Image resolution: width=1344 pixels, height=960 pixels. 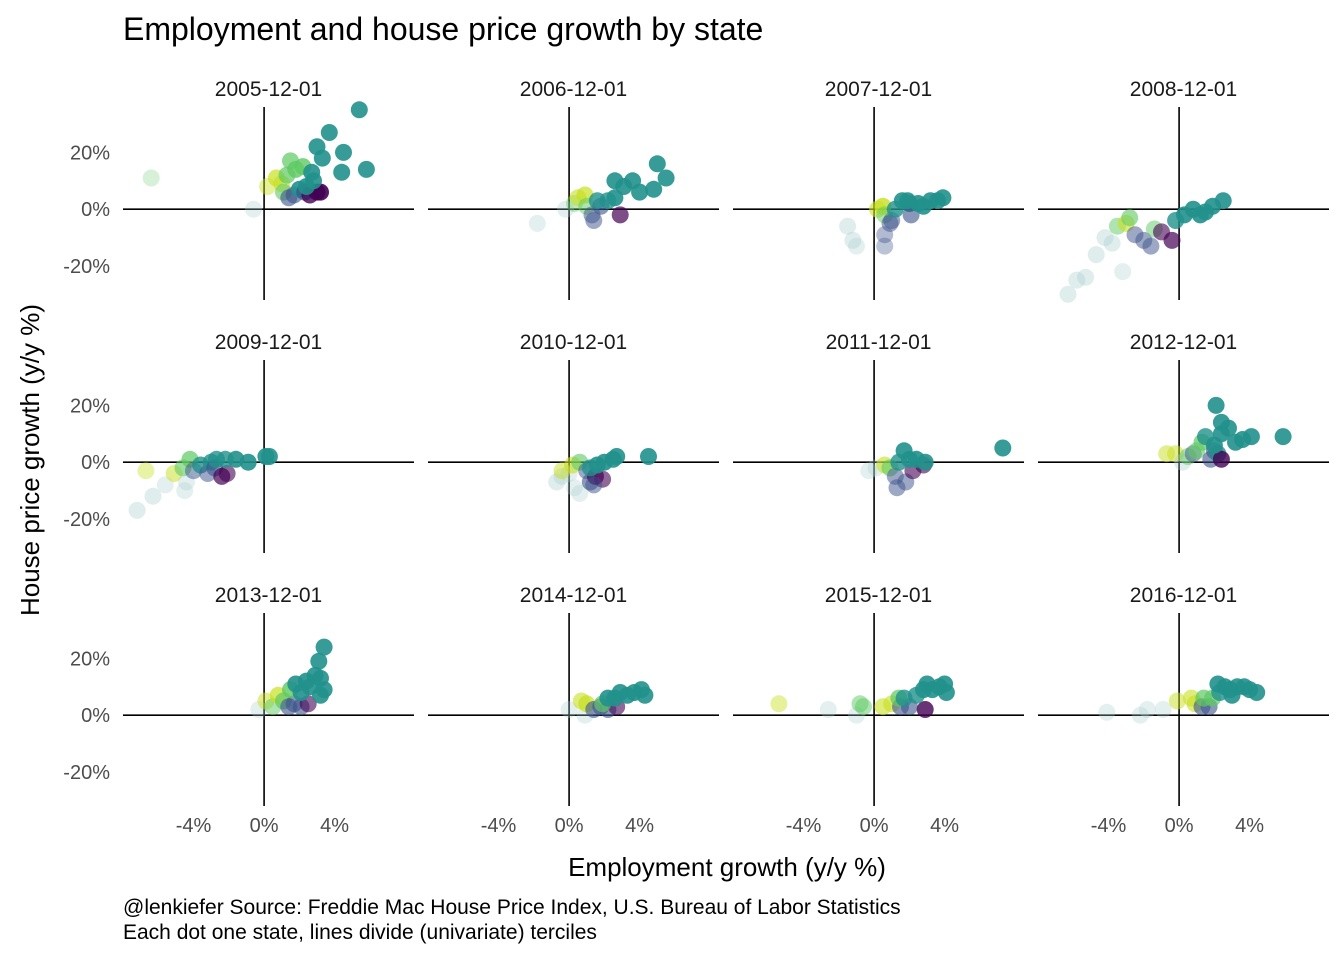 What do you see at coordinates (238, 442) in the screenshot?
I see `panel-2009-12-01: 2009-12-01 -20% 0% 20%` at bounding box center [238, 442].